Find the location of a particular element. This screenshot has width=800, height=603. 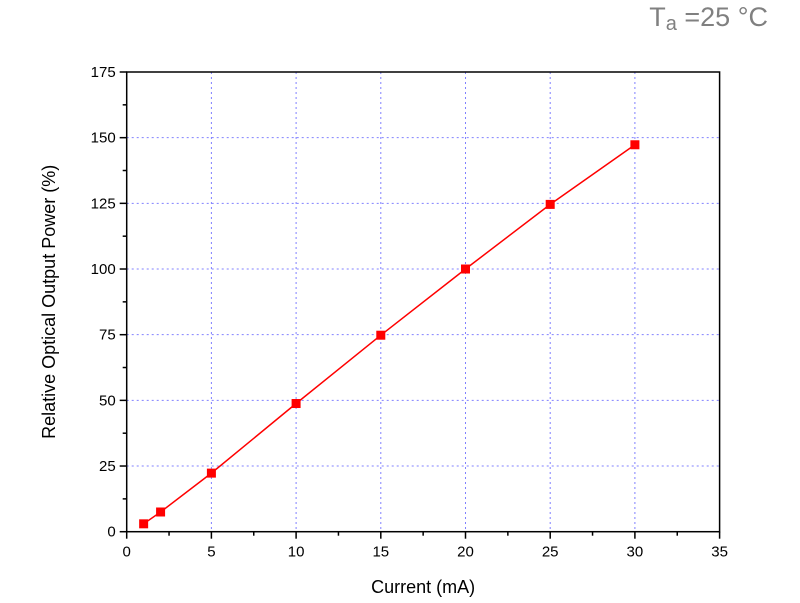

x-tick-label: 5 is located at coordinates (211, 552).